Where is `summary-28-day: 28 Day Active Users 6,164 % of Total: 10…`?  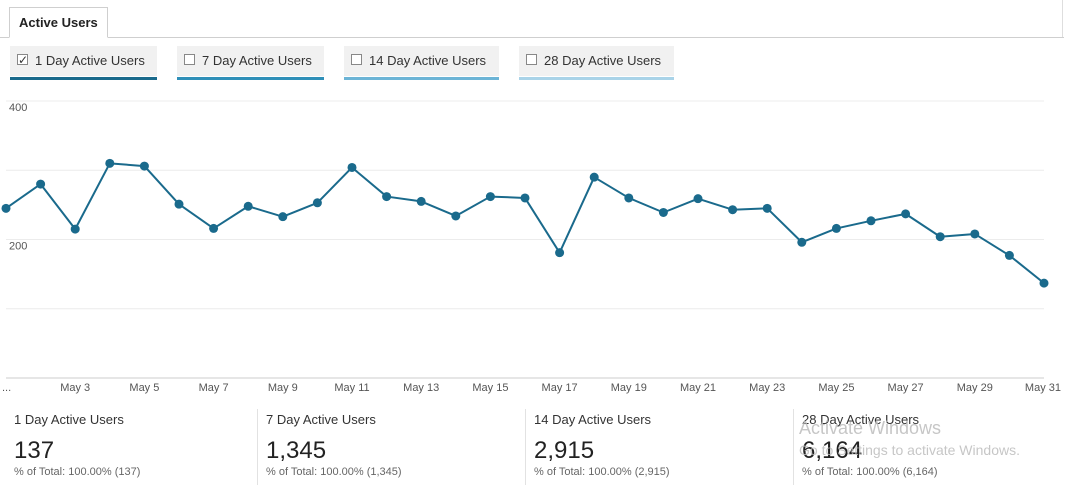 summary-28-day: 28 Day Active Users 6,164 % of Total: 10… is located at coordinates (922, 445).